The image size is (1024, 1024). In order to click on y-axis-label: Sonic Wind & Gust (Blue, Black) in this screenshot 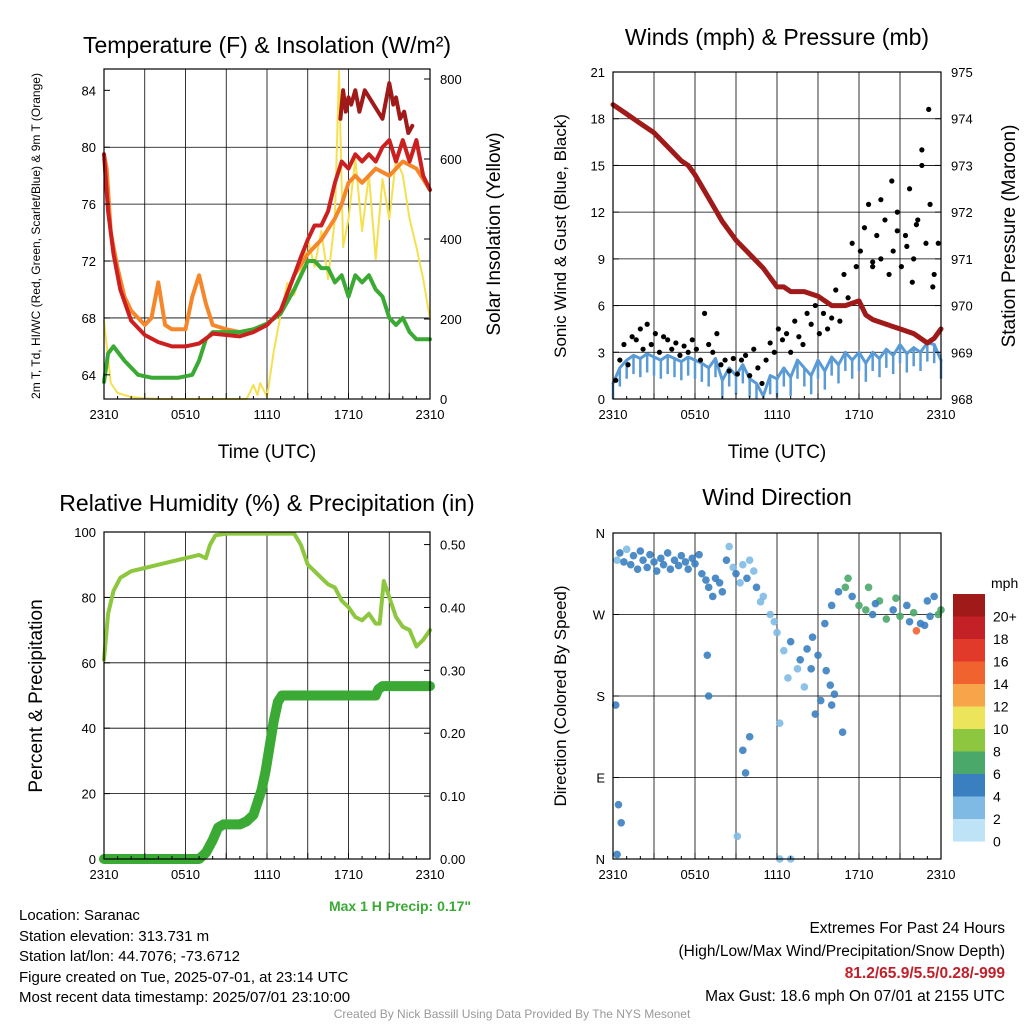, I will do `click(560, 236)`.